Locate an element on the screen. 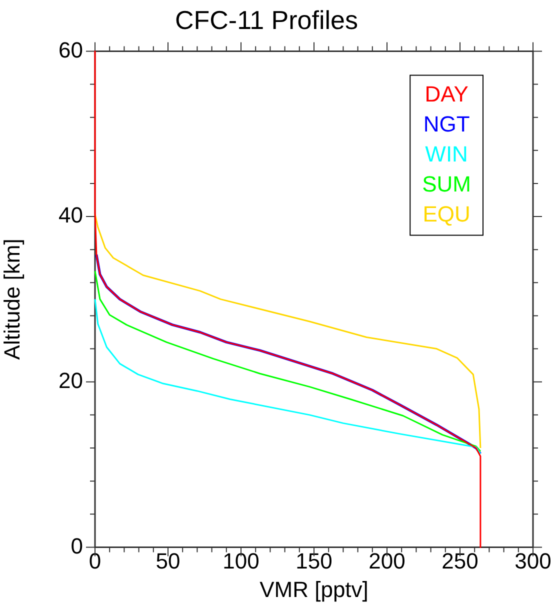 This screenshot has height=608, width=555. text: DAY is located at coordinates (446, 93).